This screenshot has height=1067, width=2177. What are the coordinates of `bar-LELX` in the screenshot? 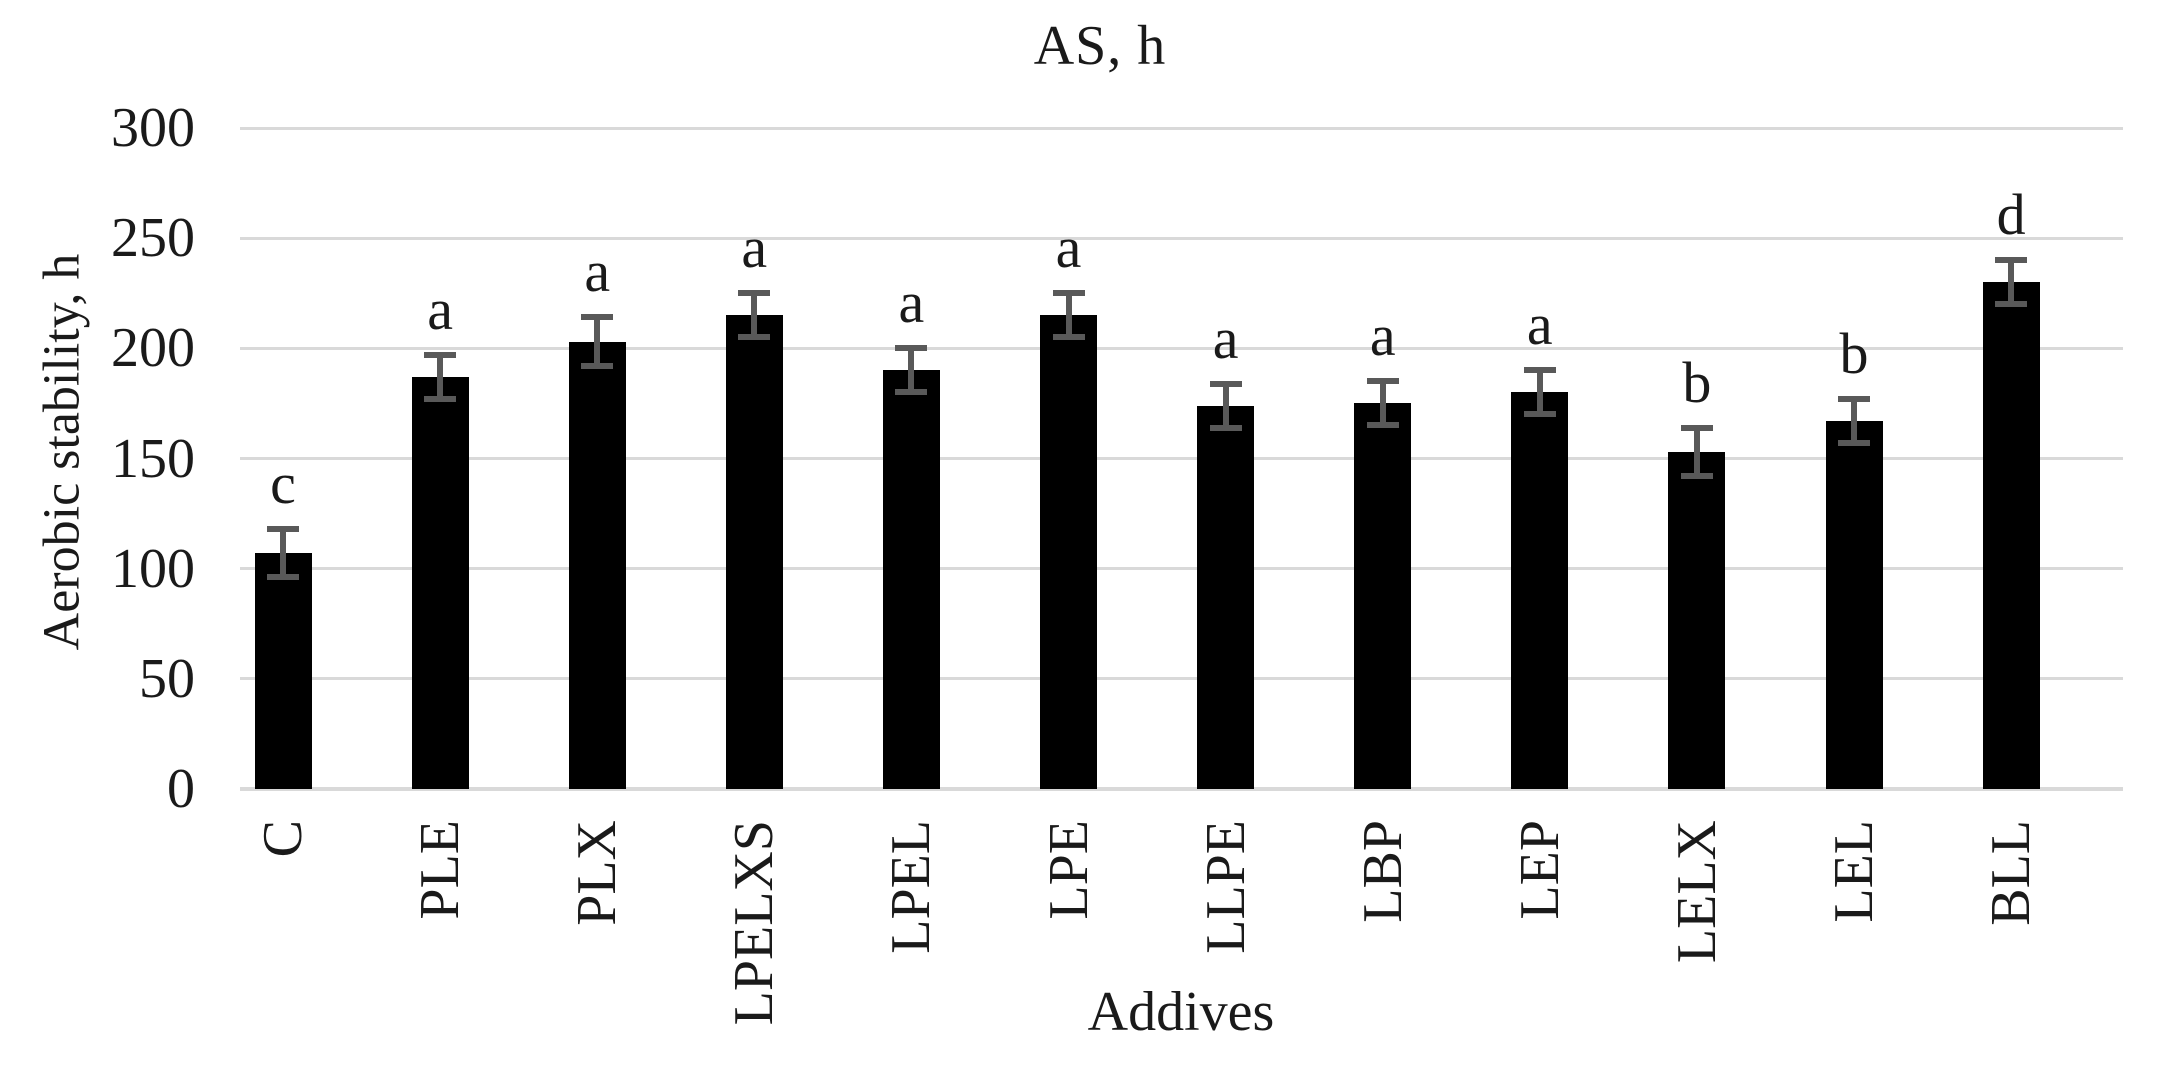 It's located at (1697, 620).